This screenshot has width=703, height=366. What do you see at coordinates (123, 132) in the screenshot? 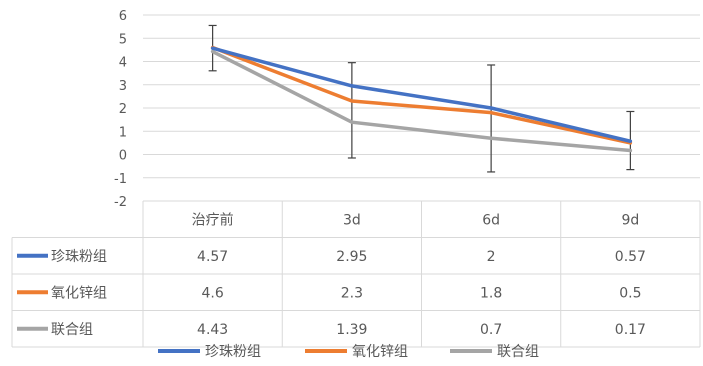
I see `y-tick-label: 1` at bounding box center [123, 132].